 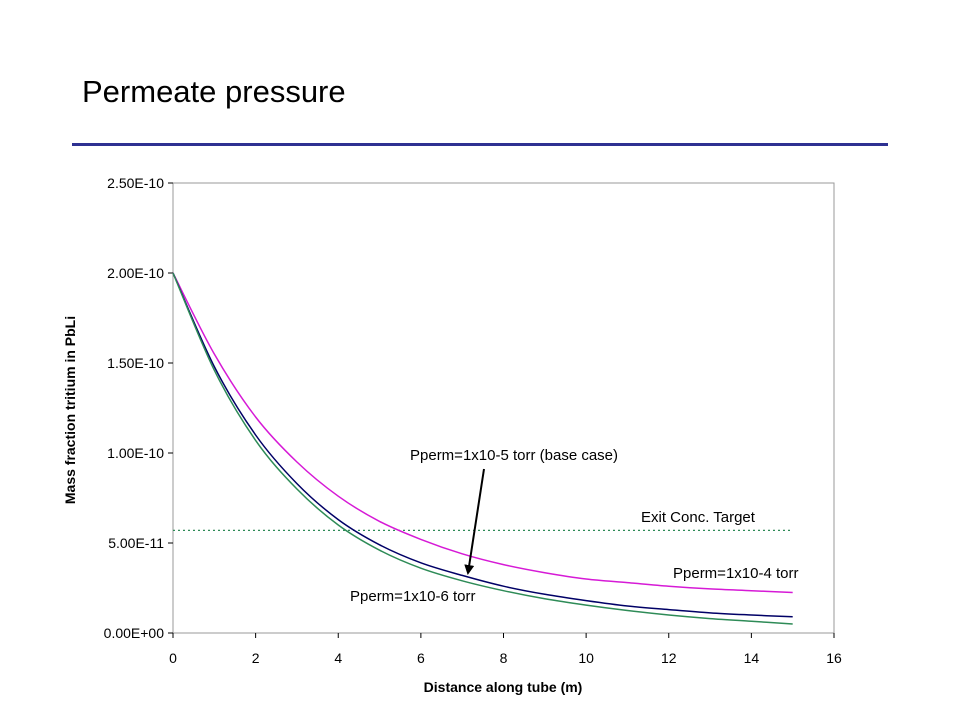 What do you see at coordinates (135, 453) in the screenshot?
I see `y-tick-label: 1.00E-10` at bounding box center [135, 453].